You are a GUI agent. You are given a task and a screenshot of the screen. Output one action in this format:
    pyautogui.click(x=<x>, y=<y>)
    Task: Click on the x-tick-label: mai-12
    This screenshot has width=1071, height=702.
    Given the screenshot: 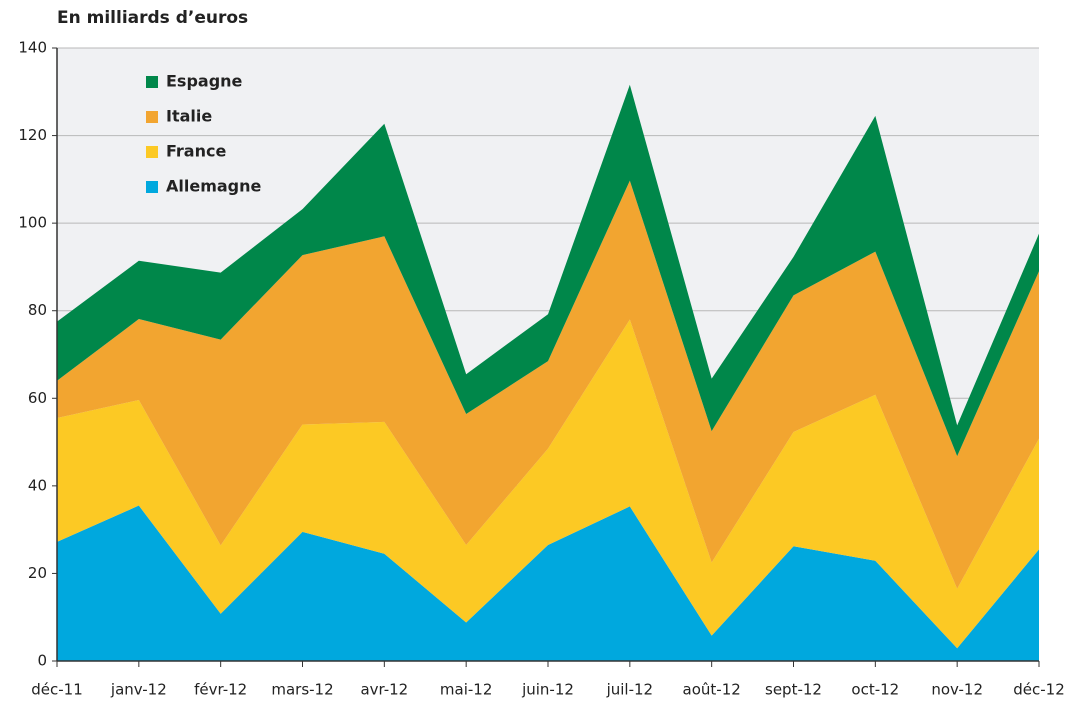 What is the action you would take?
    pyautogui.click(x=466, y=690)
    